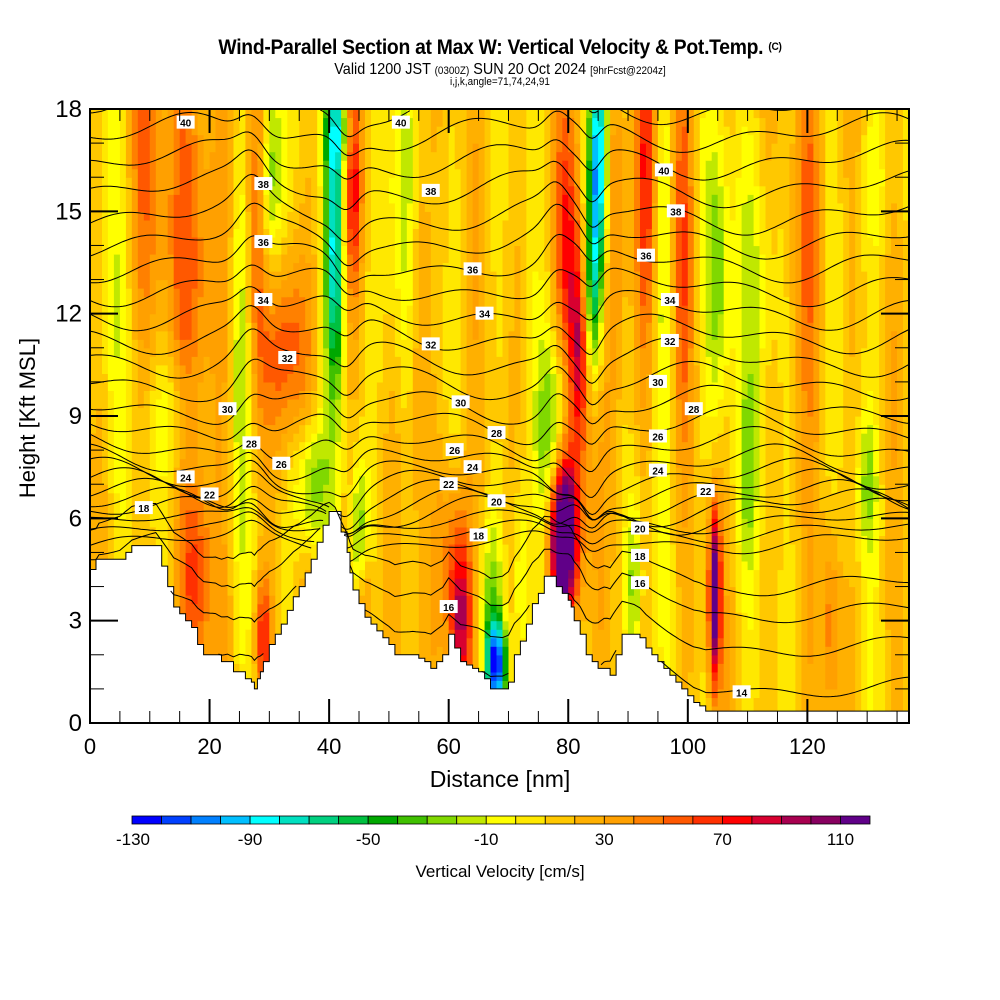 This screenshot has height=1000, width=1000. I want to click on isentrope-label: 14, so click(742, 693).